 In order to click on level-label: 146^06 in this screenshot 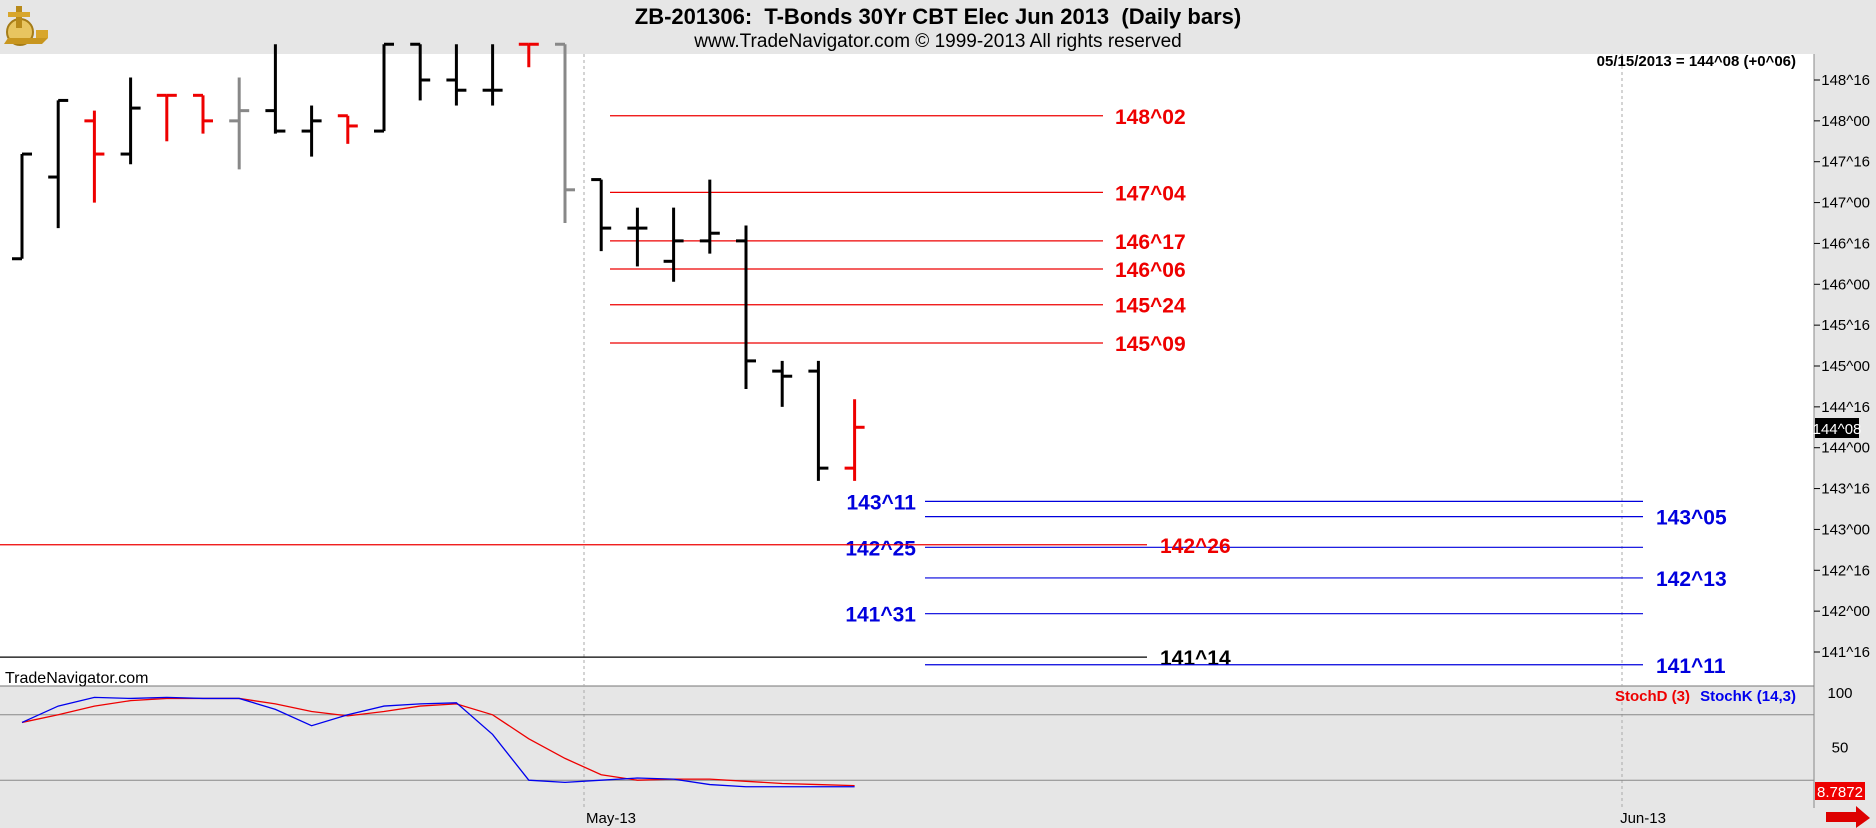, I will do `click(1150, 270)`.